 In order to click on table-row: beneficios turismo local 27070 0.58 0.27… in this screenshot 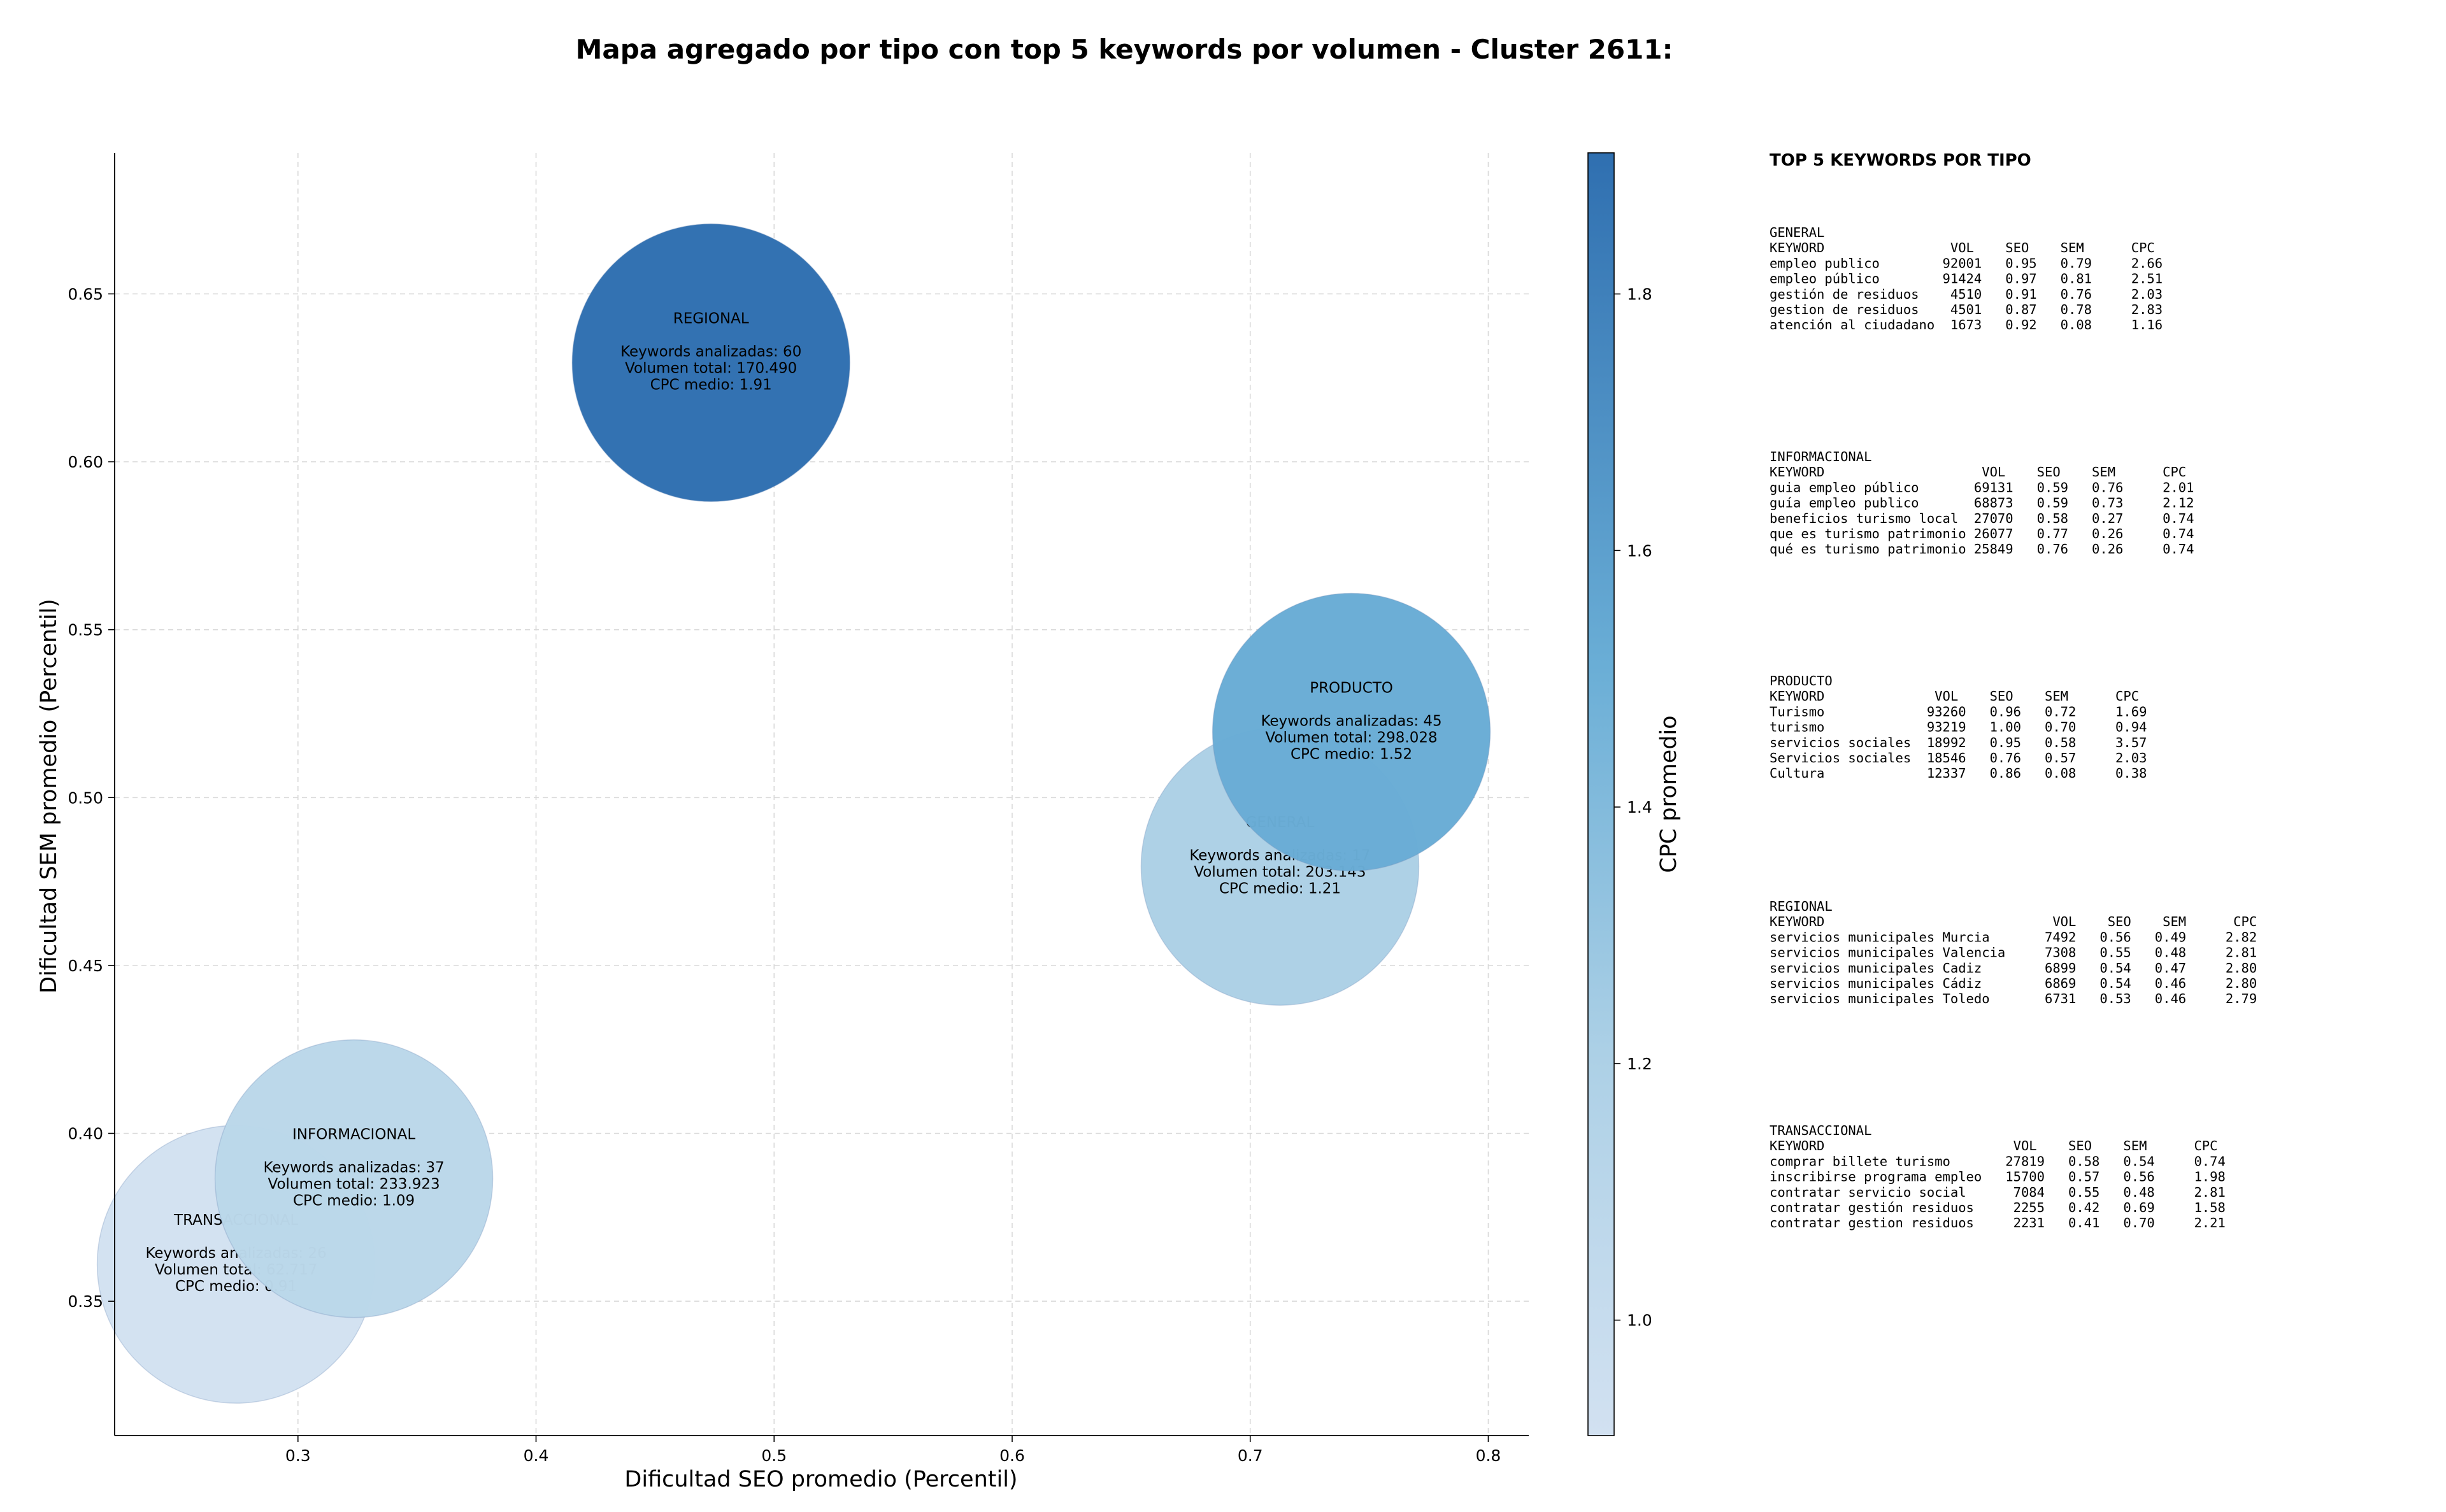, I will do `click(1982, 518)`.